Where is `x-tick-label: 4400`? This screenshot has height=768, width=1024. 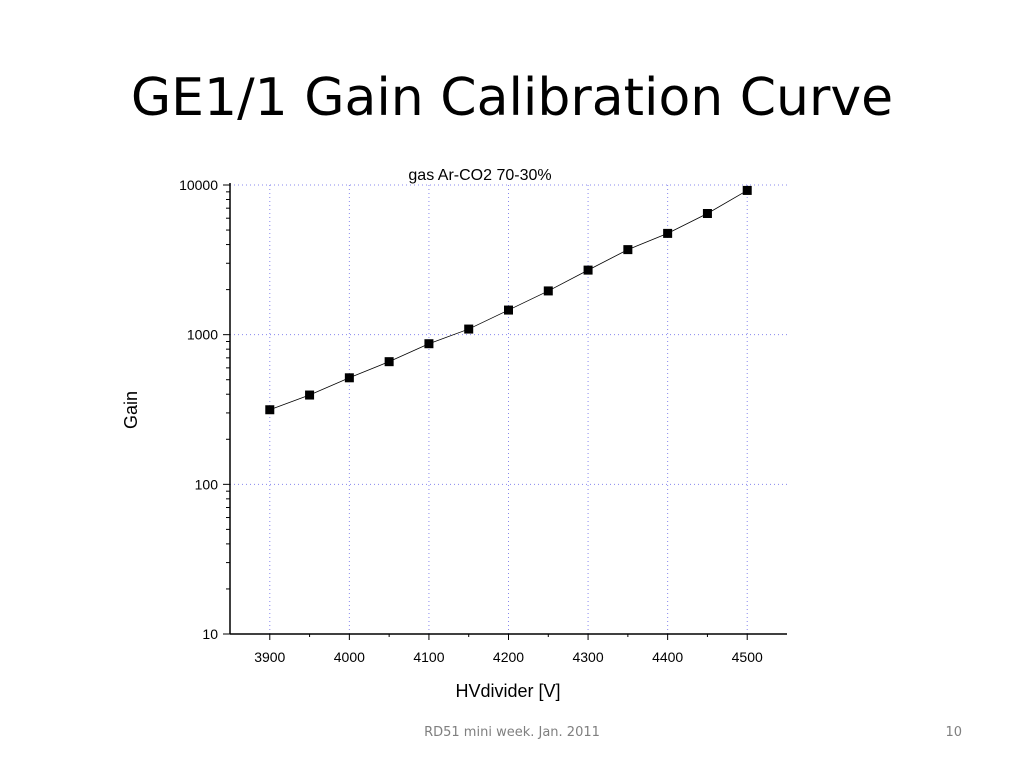 x-tick-label: 4400 is located at coordinates (667, 657).